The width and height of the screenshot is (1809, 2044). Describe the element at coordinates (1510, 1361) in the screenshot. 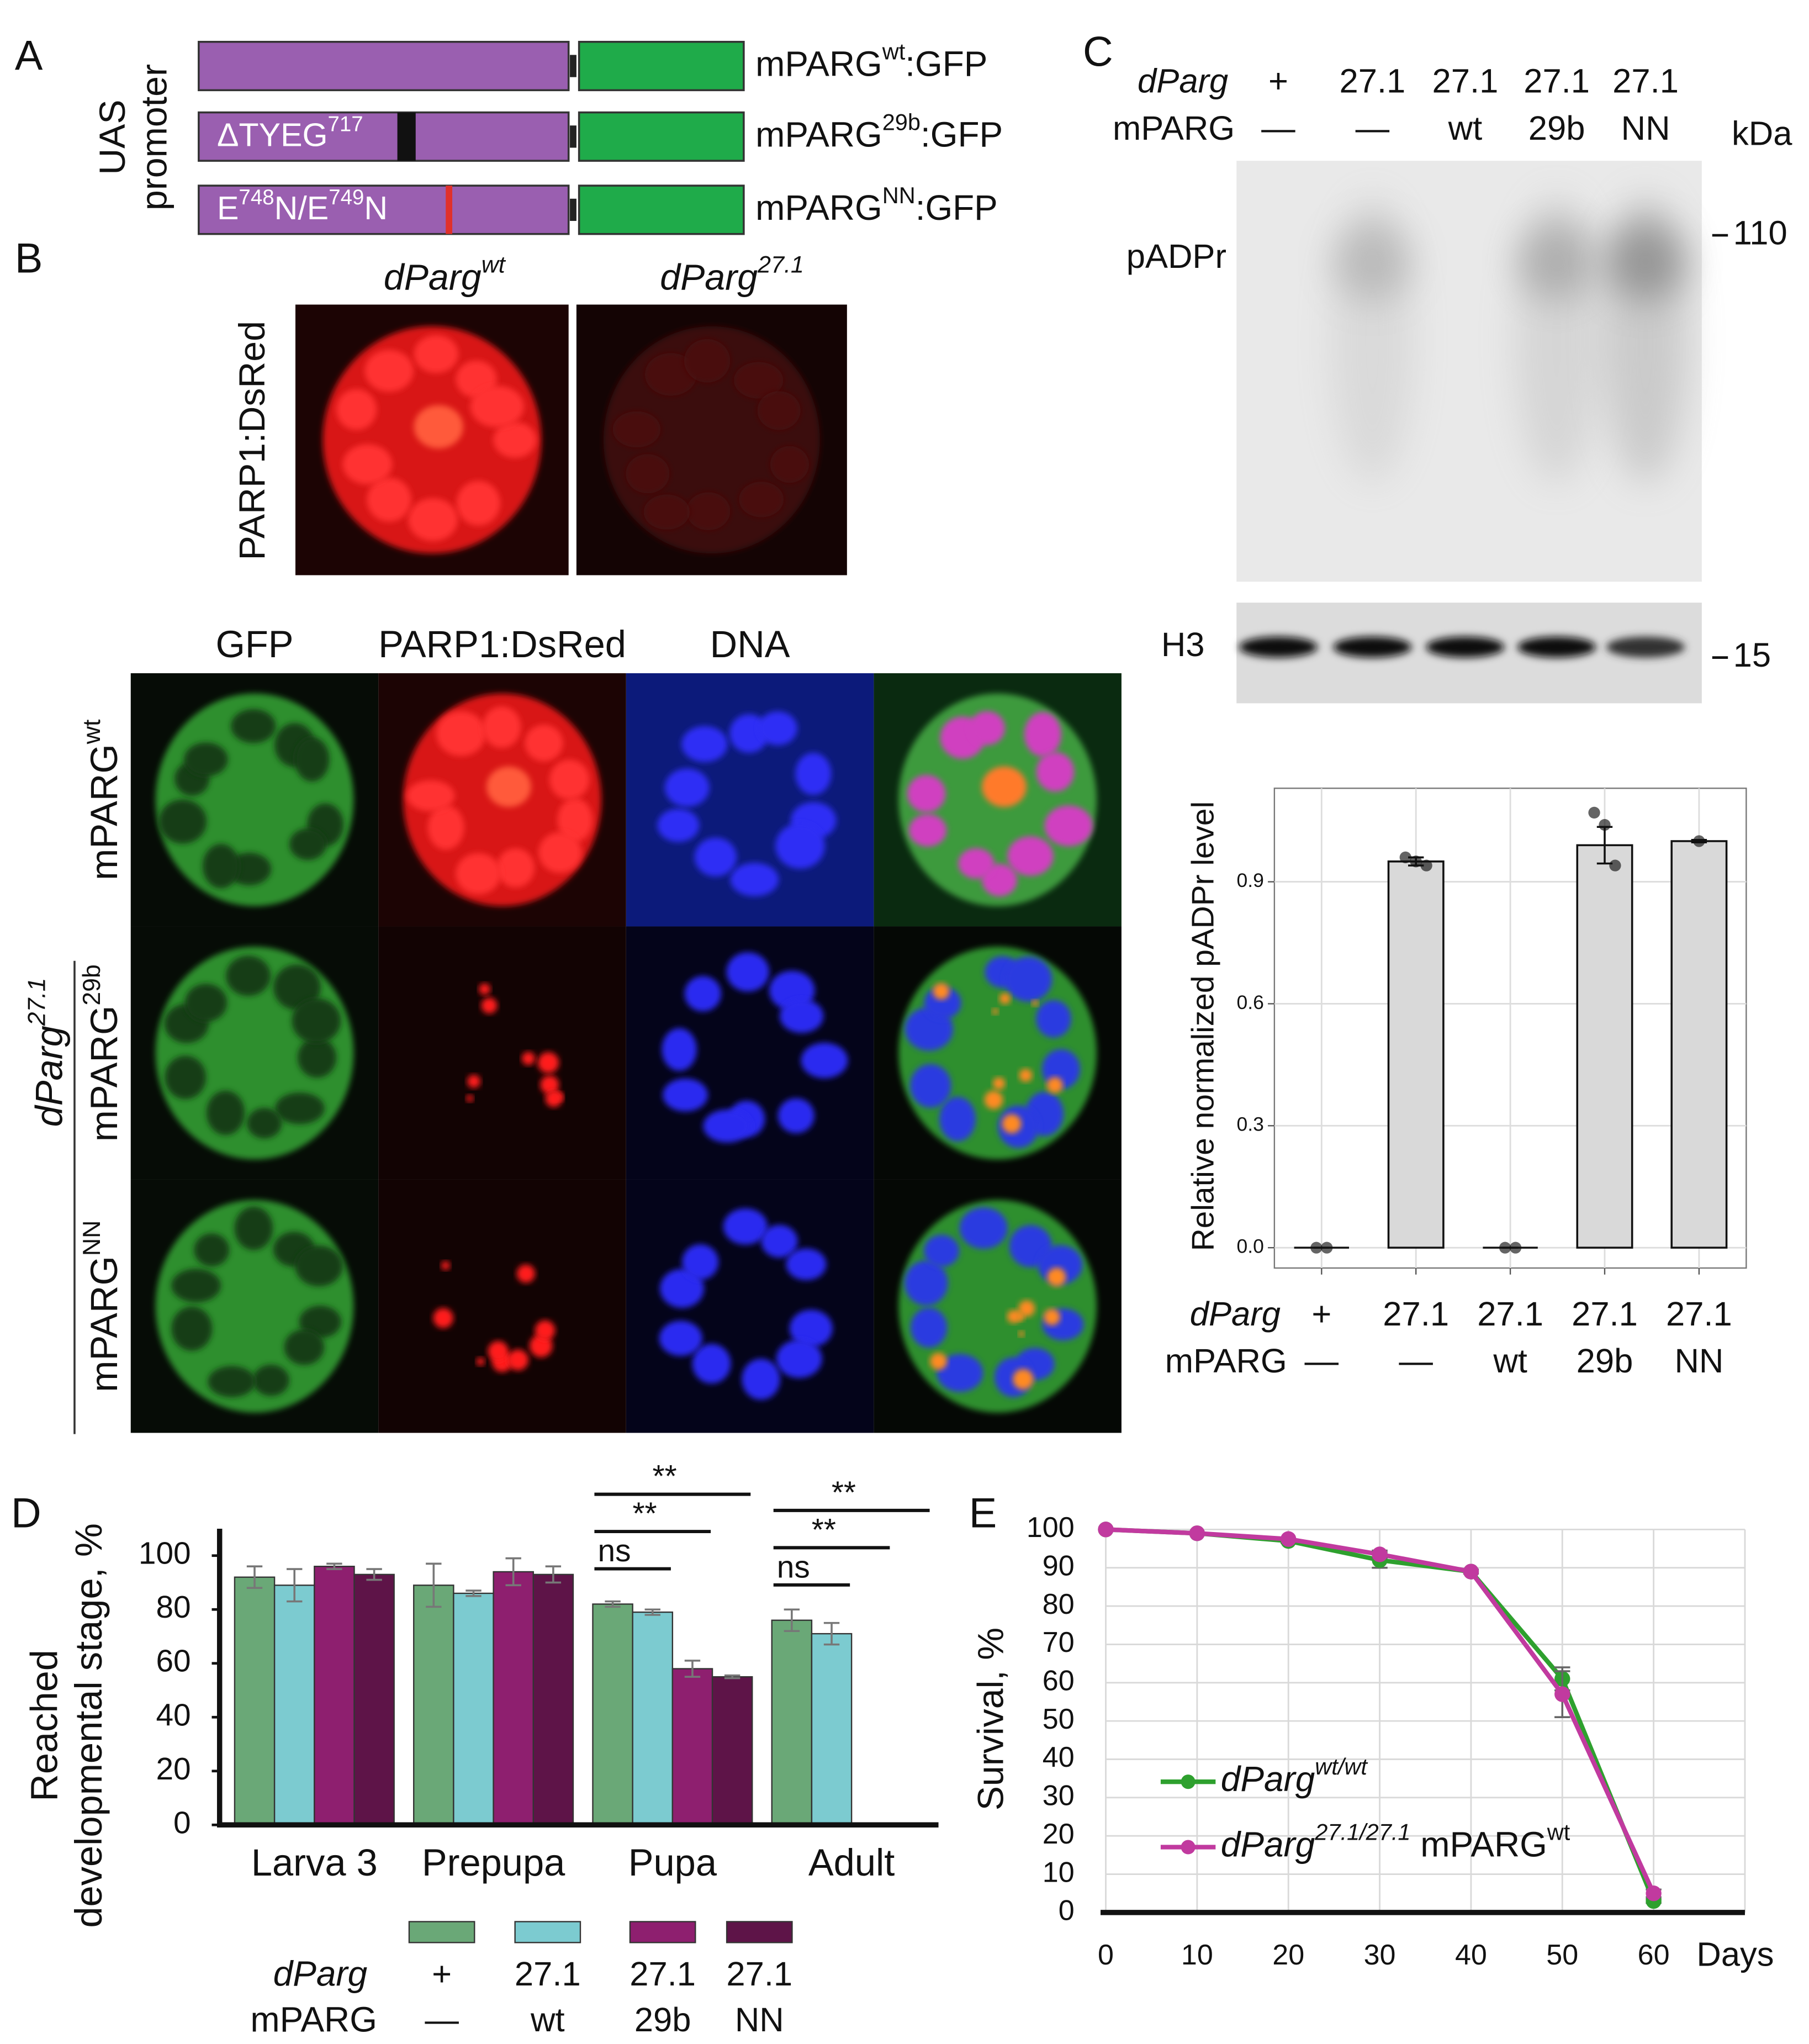

I see `x-tick-label: wt` at that location.